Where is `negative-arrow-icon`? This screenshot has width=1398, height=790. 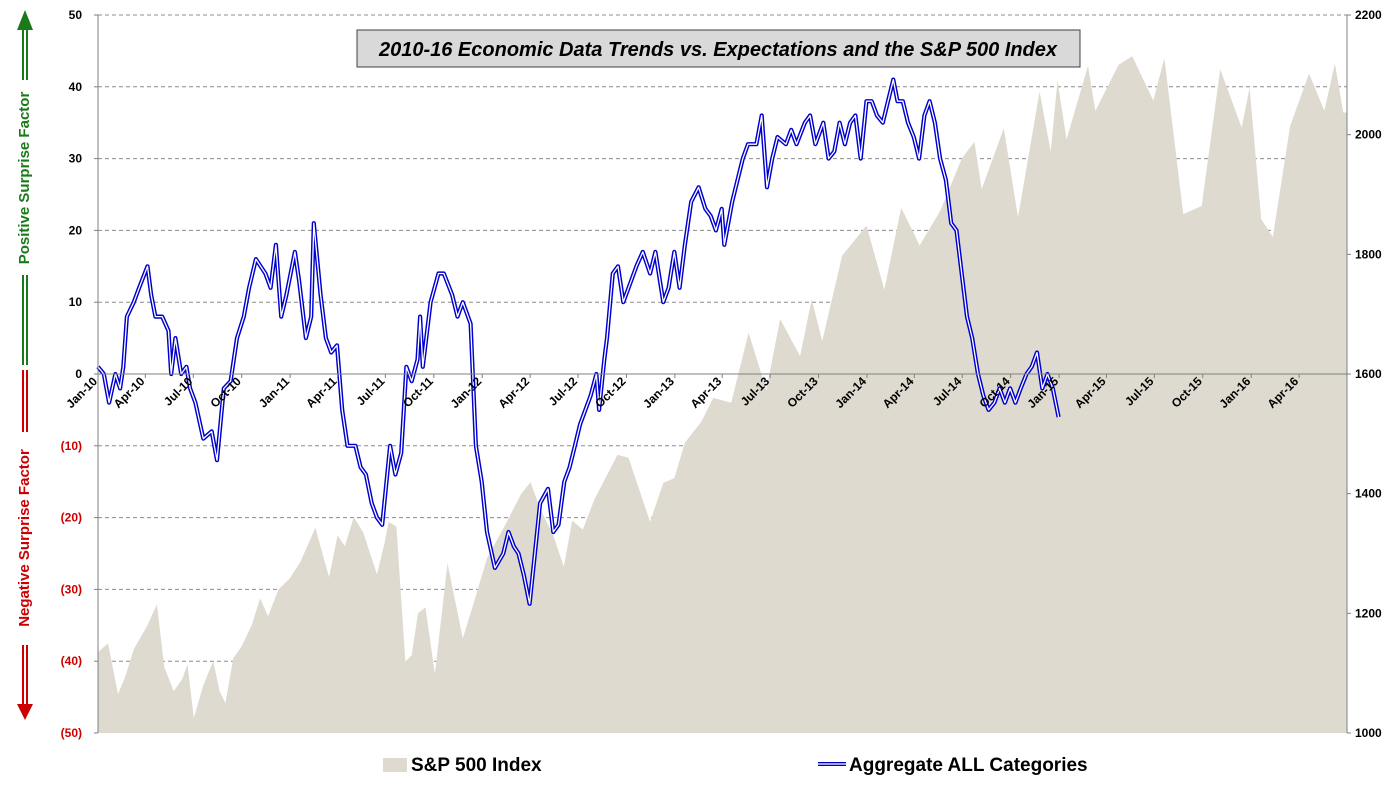
negative-arrow-icon is located at coordinates (25, 545).